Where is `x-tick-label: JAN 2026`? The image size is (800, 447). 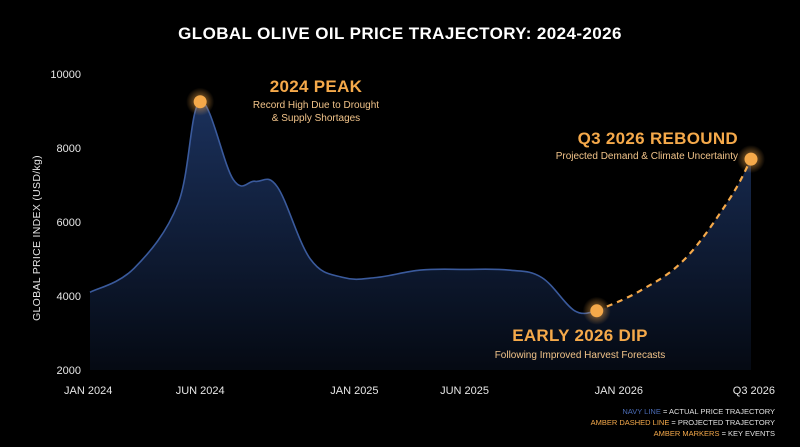
x-tick-label: JAN 2026 is located at coordinates (619, 391).